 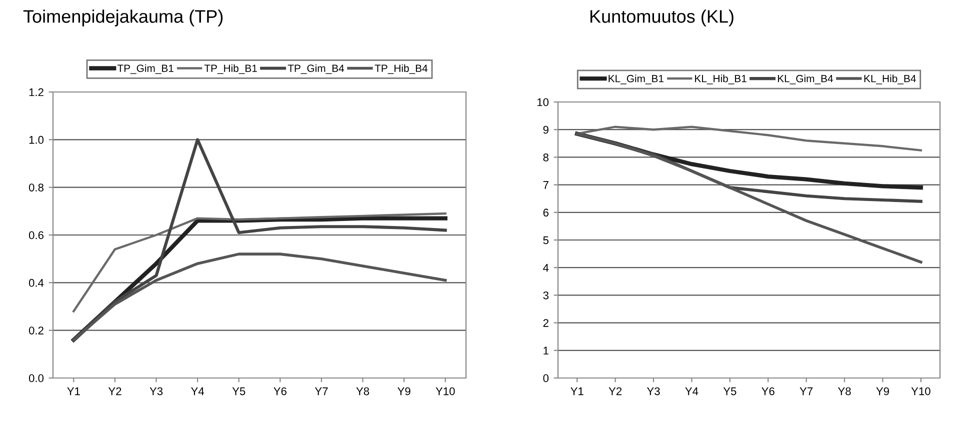 What do you see at coordinates (36, 92) in the screenshot?
I see `y-tick-label: 1.2` at bounding box center [36, 92].